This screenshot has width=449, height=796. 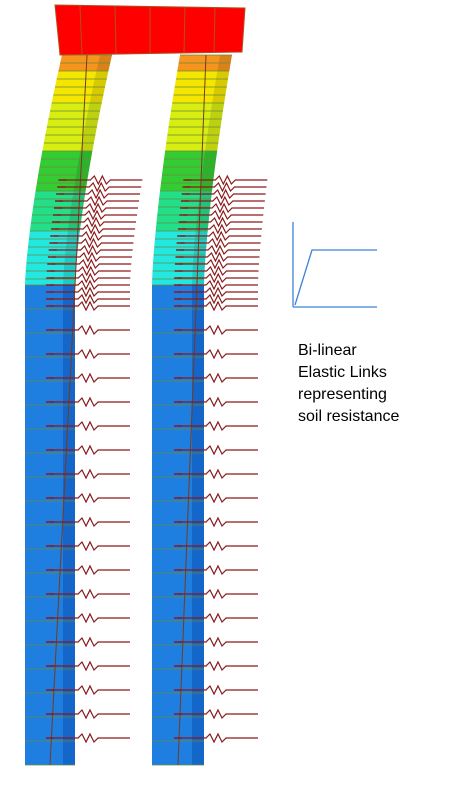 I want to click on annotation-line: Bi-linear, so click(x=327, y=350).